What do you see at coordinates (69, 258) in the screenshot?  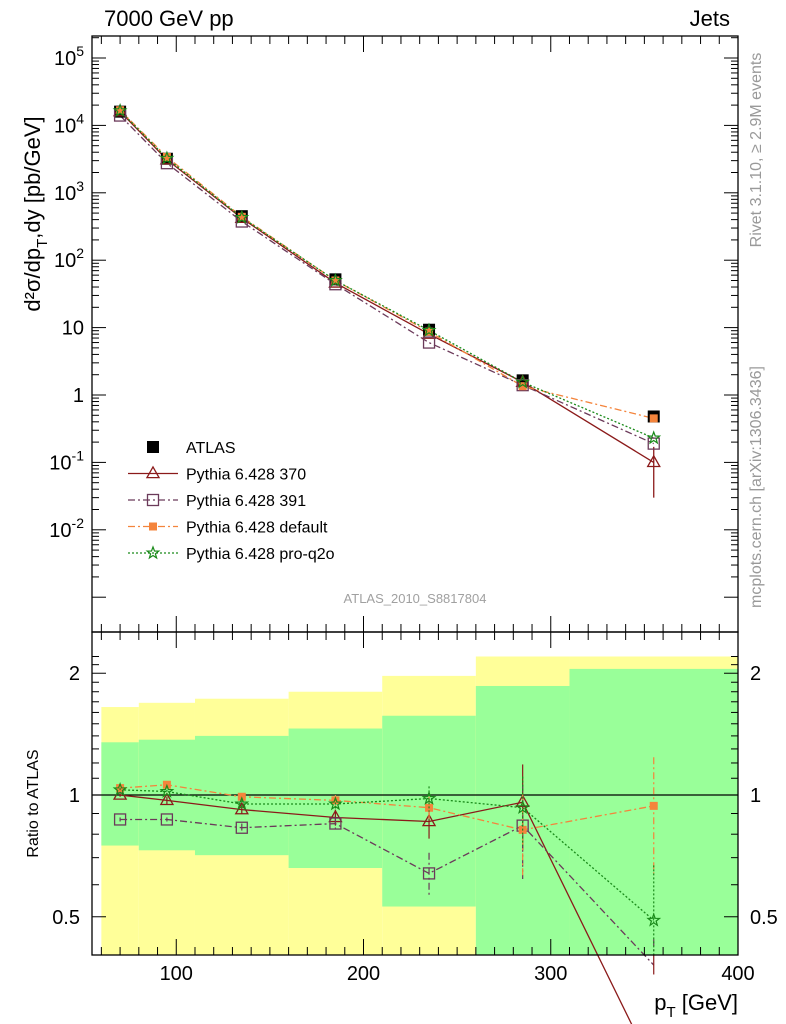 I see `y-tick-label: 10²` at bounding box center [69, 258].